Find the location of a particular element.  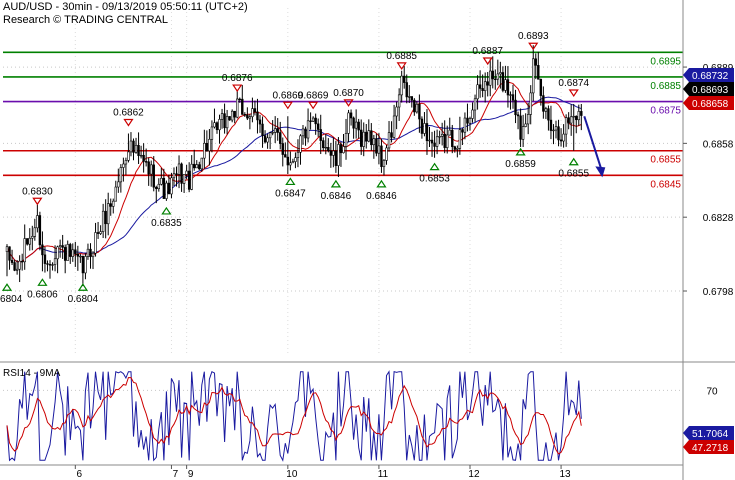

rsi-tag-label: 47.2718 is located at coordinates (710, 448).